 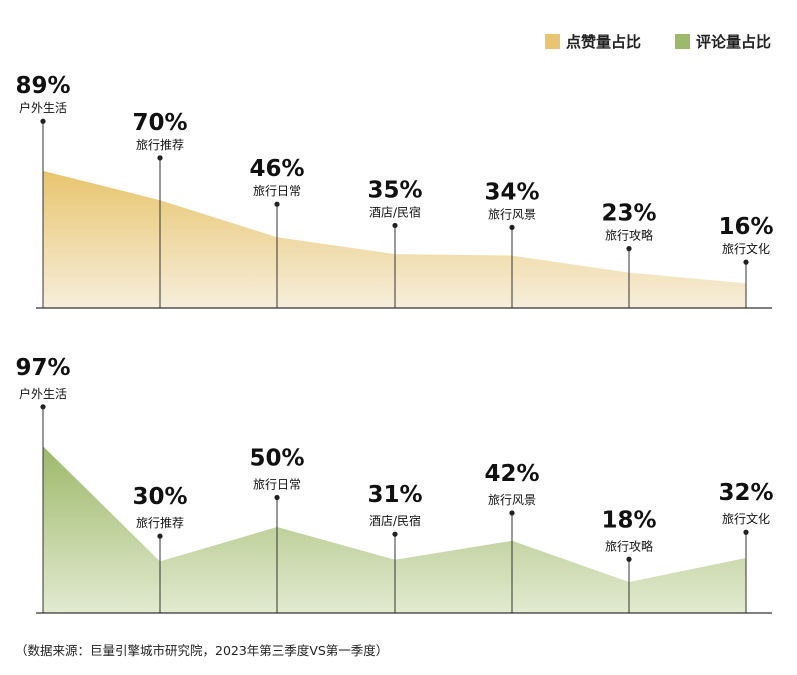 I want to click on legend-swatch-likes, so click(x=552, y=41).